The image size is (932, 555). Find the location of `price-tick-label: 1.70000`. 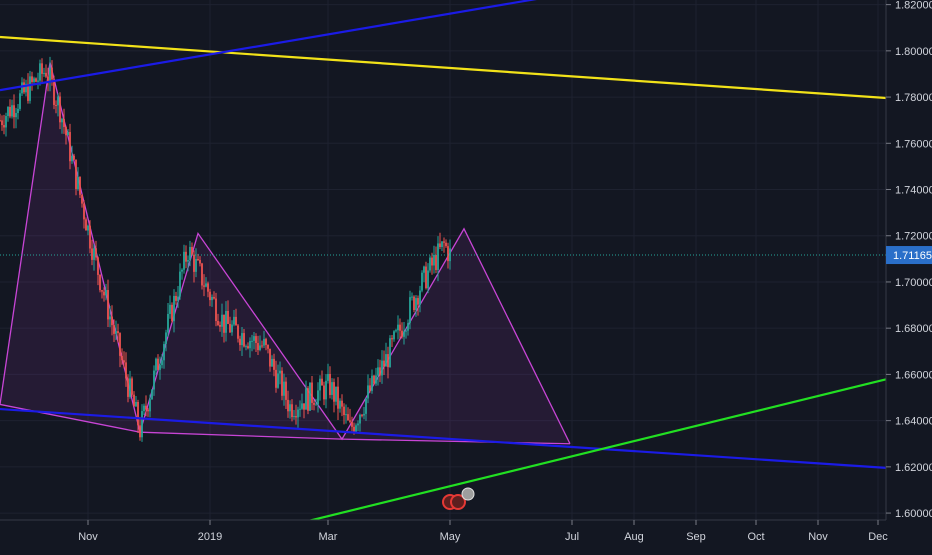

price-tick-label: 1.70000 is located at coordinates (913, 283).